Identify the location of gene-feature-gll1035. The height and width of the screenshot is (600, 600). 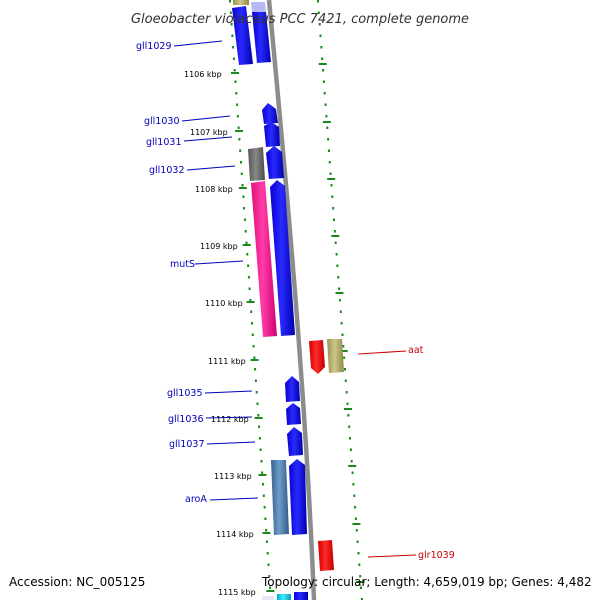
(292, 389).